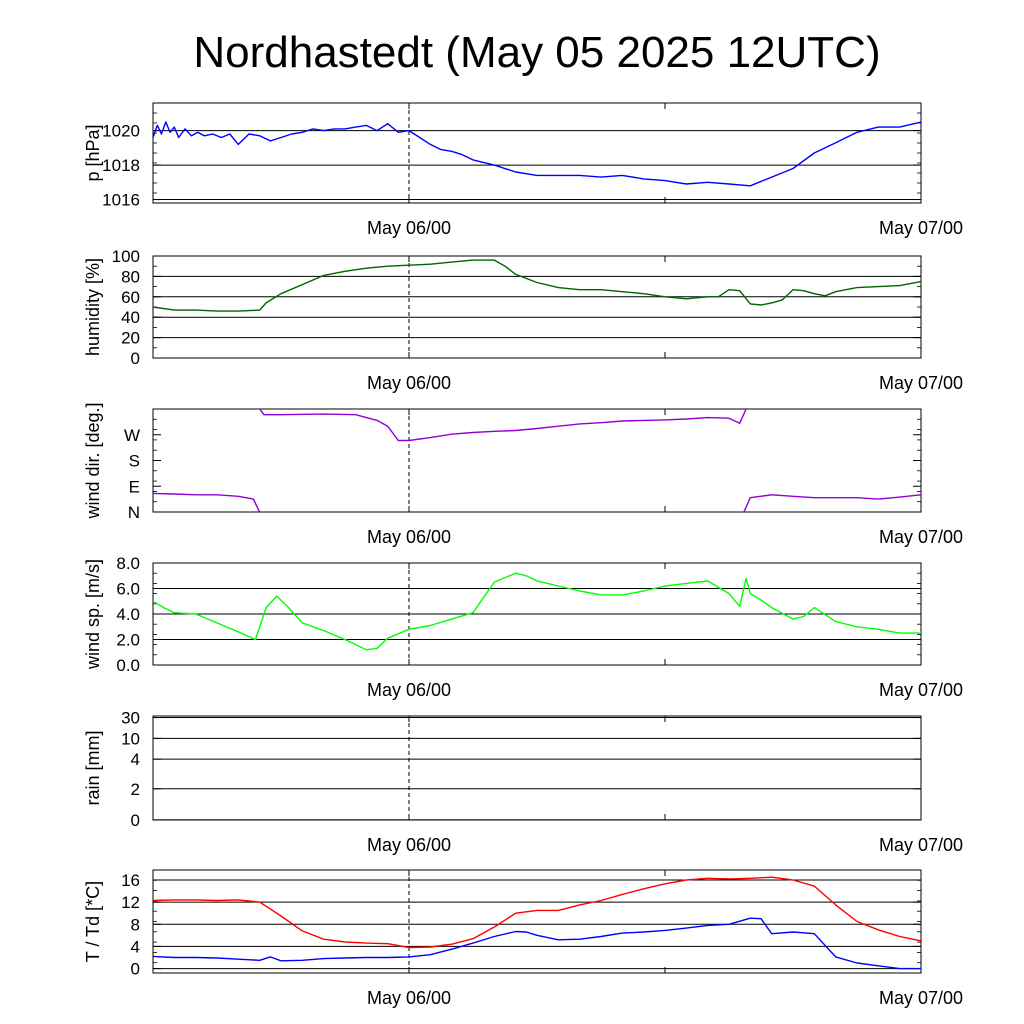 This screenshot has height=1024, width=1024. I want to click on y-tick-label: 1020, so click(121, 131).